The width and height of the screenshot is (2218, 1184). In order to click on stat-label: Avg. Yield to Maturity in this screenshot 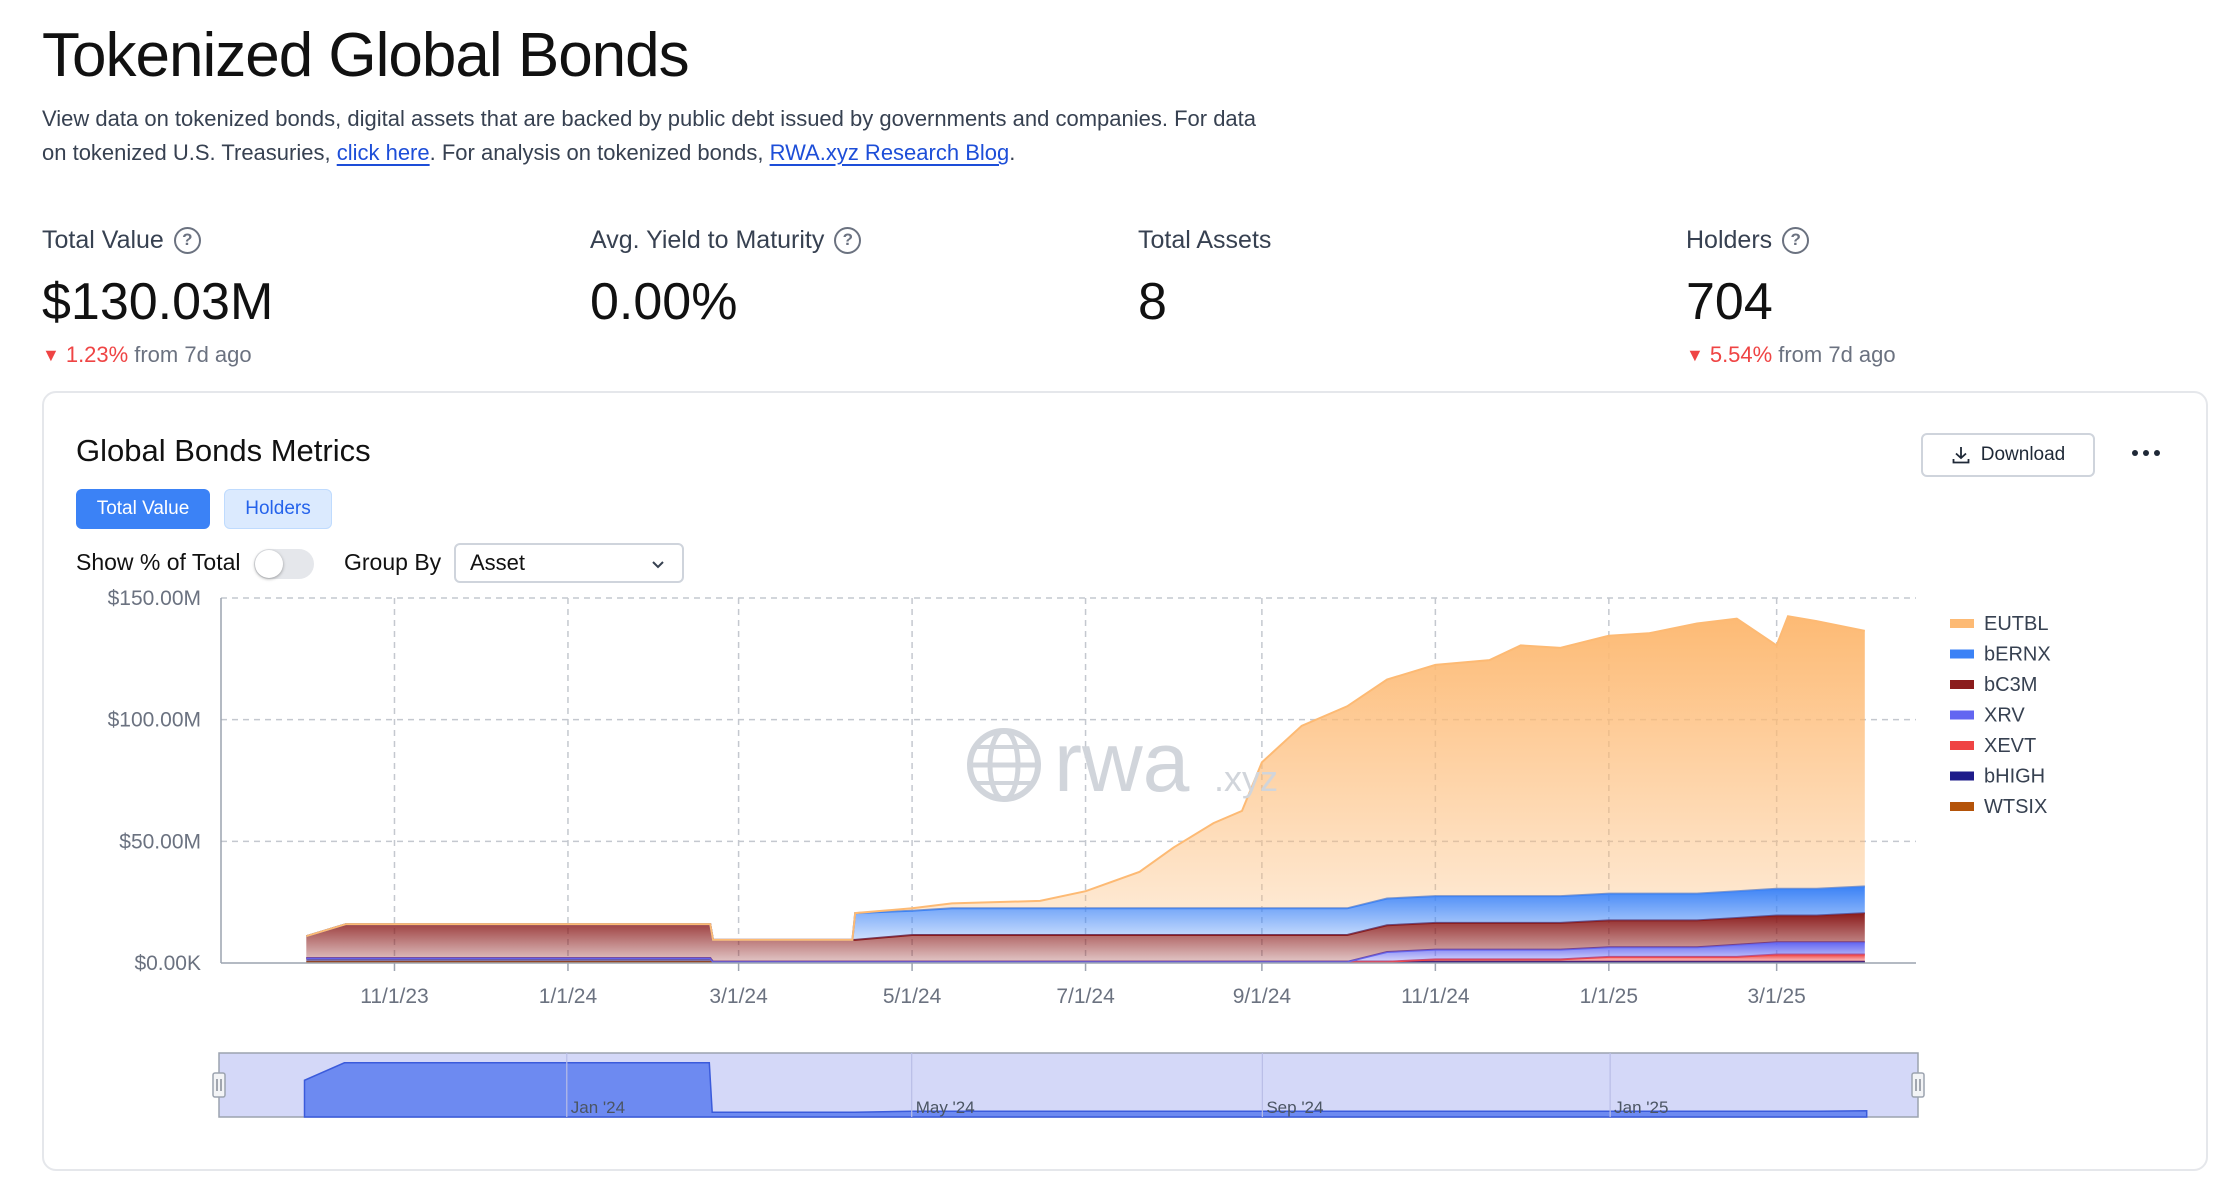, I will do `click(707, 239)`.